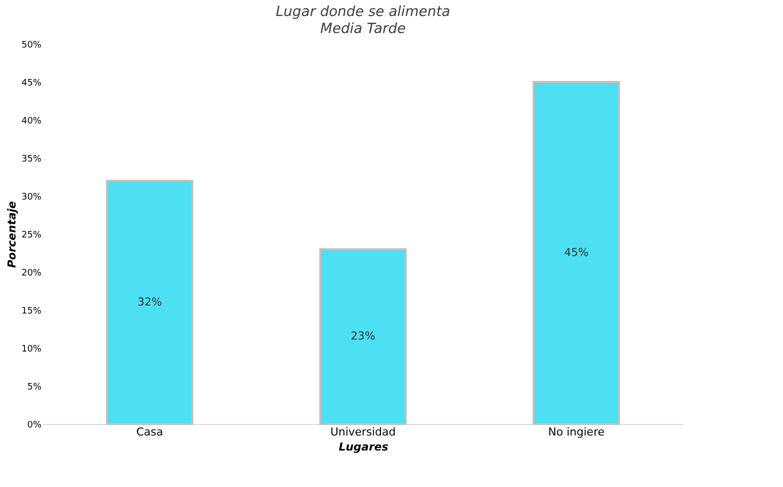 Image resolution: width=783 pixels, height=487 pixels. I want to click on chart-subtitle: Media Tarde, so click(363, 29).